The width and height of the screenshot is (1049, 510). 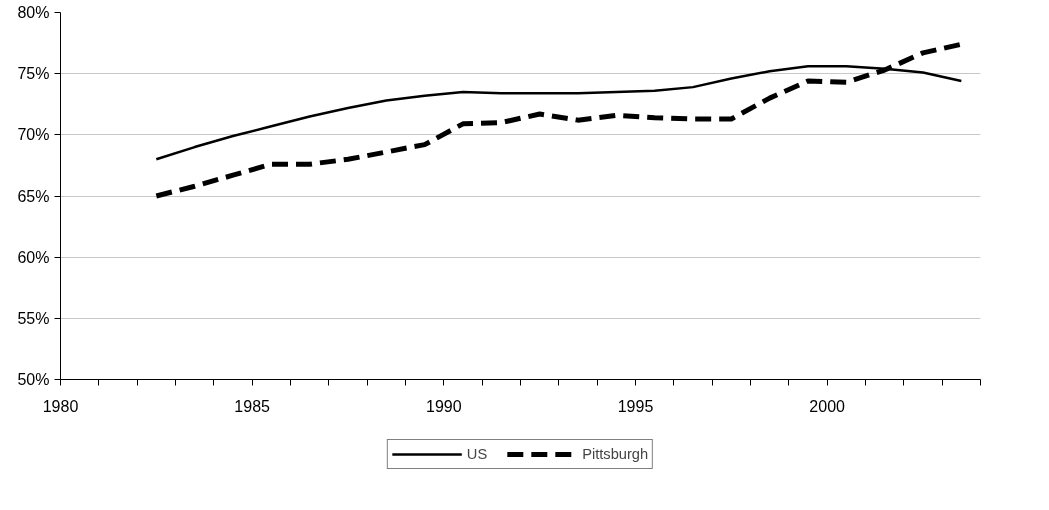 I want to click on y-tick-label: 80%, so click(x=33, y=12).